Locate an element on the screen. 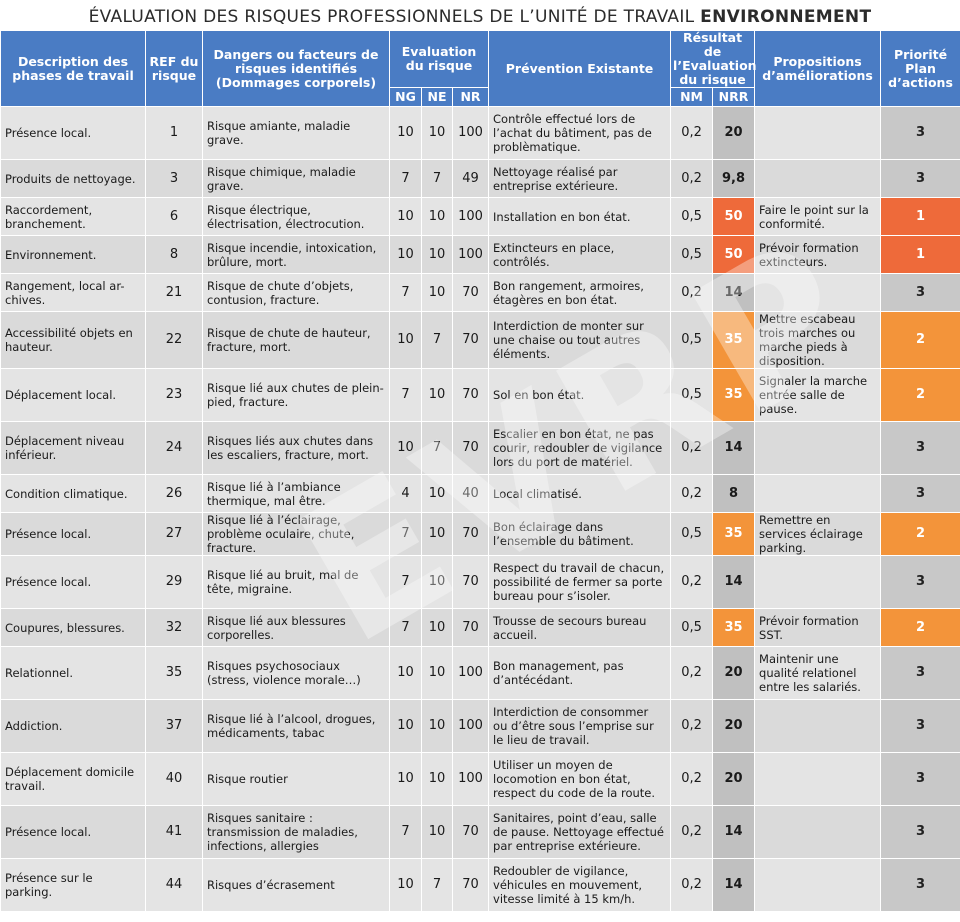 The width and height of the screenshot is (960, 922). cell-prevention: Extincteurs en place, contrôlés. is located at coordinates (580, 254).